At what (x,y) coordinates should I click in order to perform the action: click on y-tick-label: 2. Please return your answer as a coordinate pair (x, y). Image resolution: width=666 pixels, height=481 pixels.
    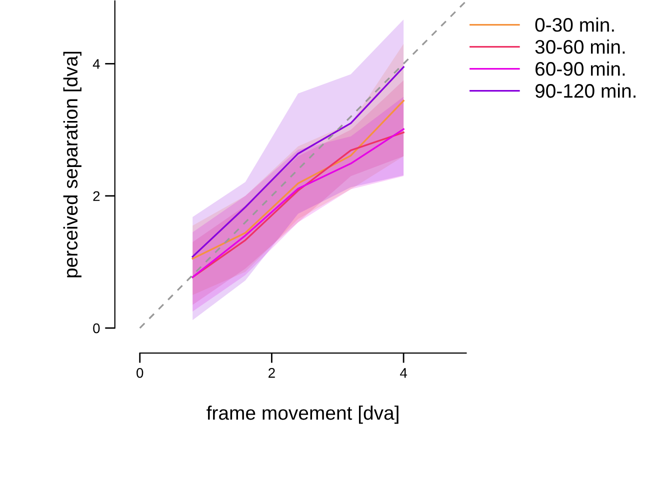
    Looking at the image, I should click on (96, 196).